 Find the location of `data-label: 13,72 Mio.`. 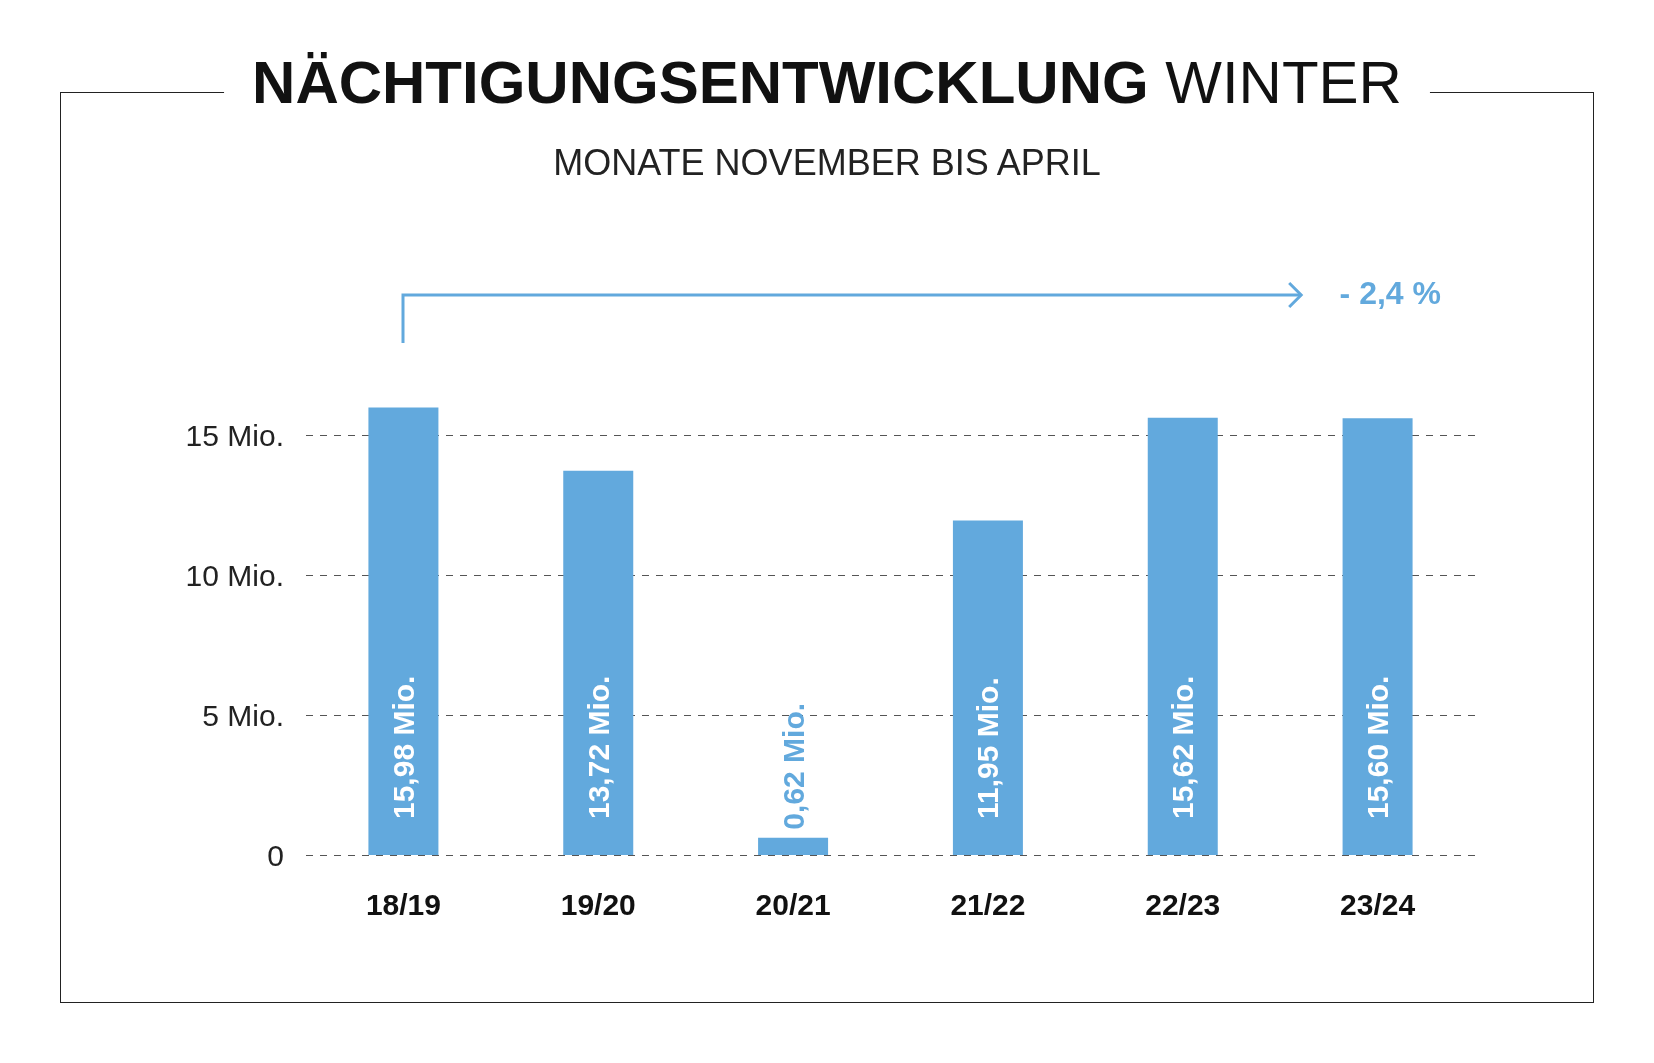

data-label: 13,72 Mio. is located at coordinates (598, 747).